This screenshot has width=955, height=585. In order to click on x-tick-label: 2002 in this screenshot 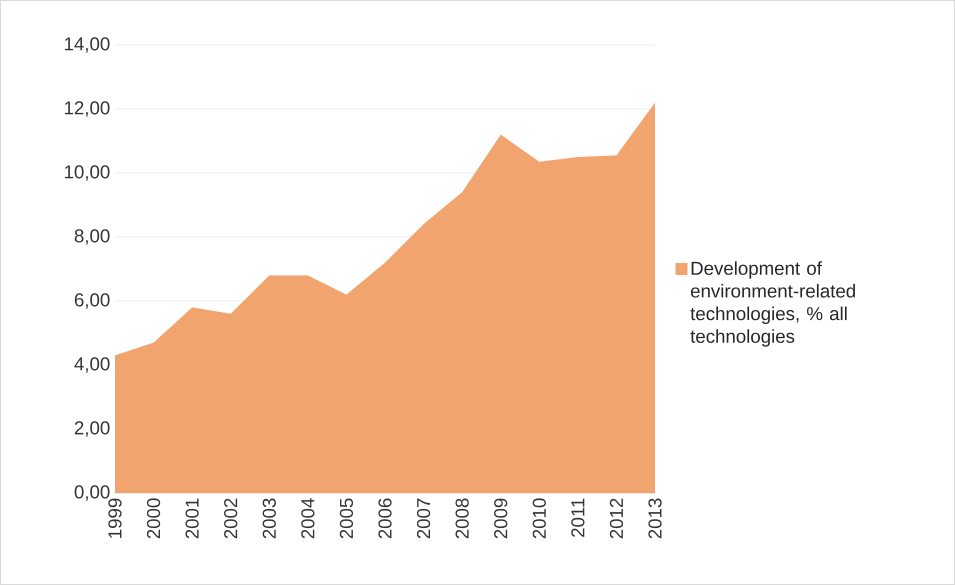, I will do `click(231, 518)`.